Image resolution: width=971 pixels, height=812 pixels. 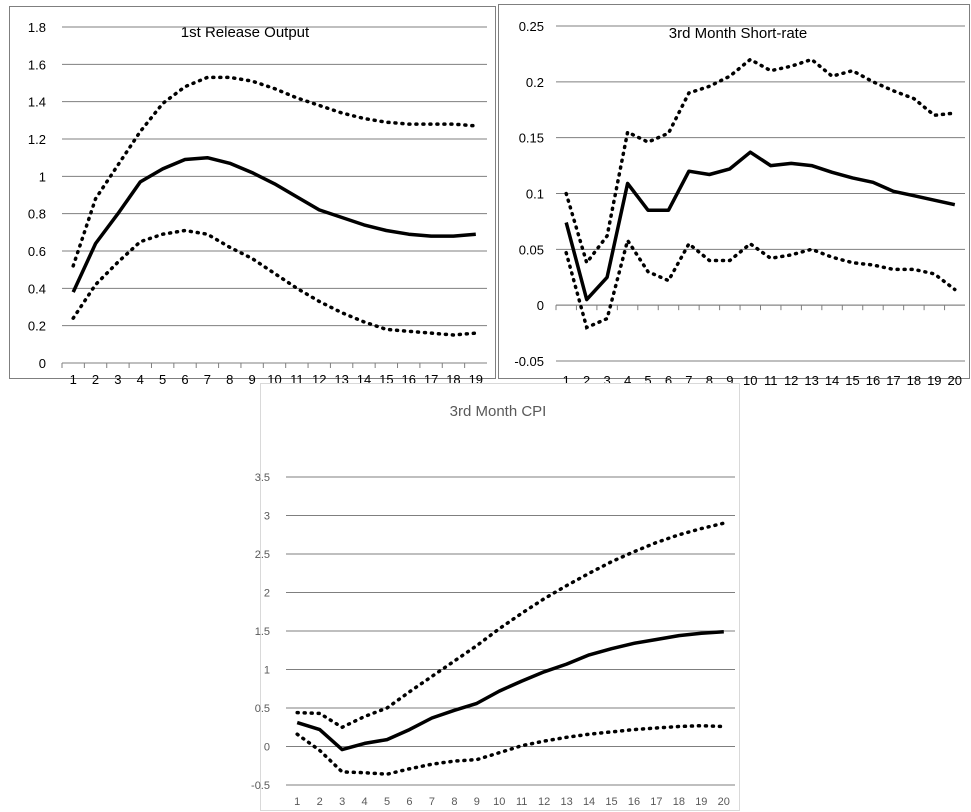 I want to click on y-tick-label: 3.5, so click(x=262, y=478).